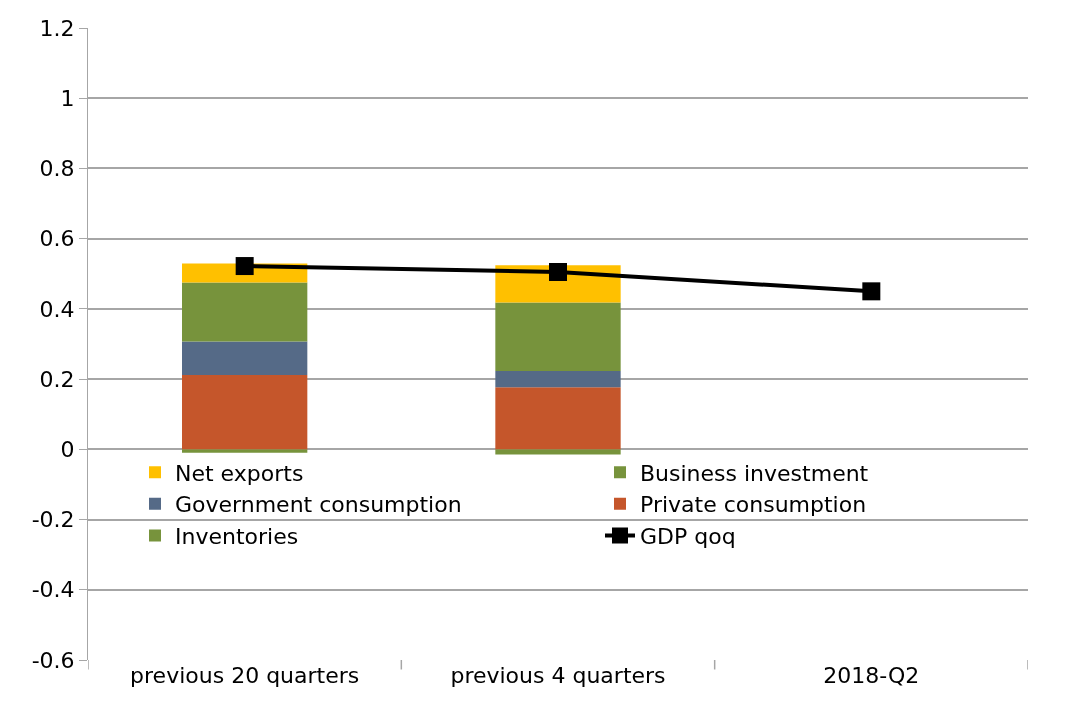 This screenshot has width=1075, height=707. I want to click on legend-label: Government consumption, so click(318, 505).